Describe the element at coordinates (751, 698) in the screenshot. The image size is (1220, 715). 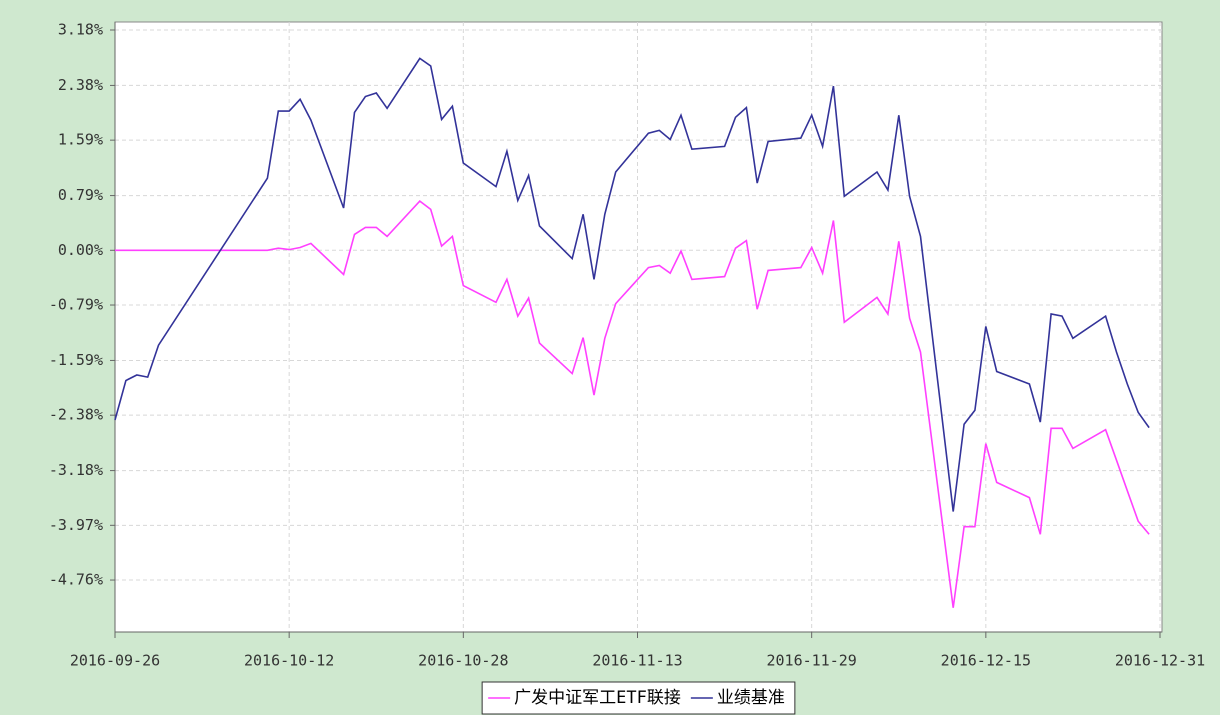
I see `legend-label: 业绩基准` at that location.